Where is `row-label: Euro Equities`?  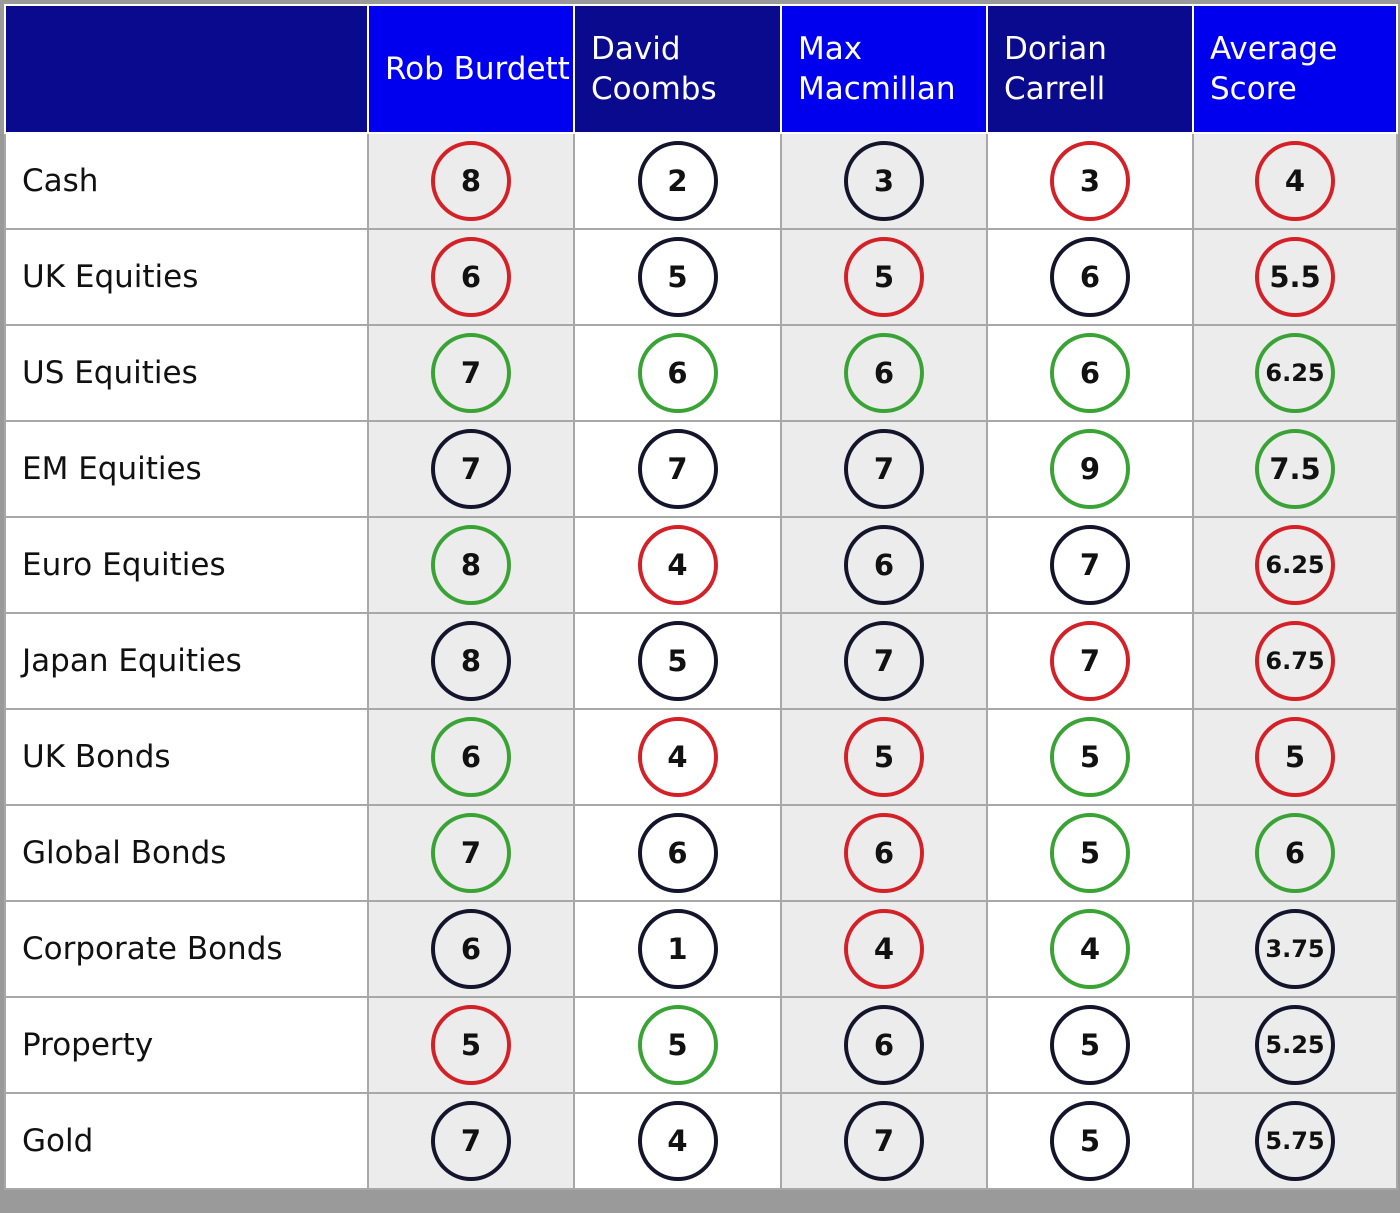 row-label: Euro Equities is located at coordinates (186, 565).